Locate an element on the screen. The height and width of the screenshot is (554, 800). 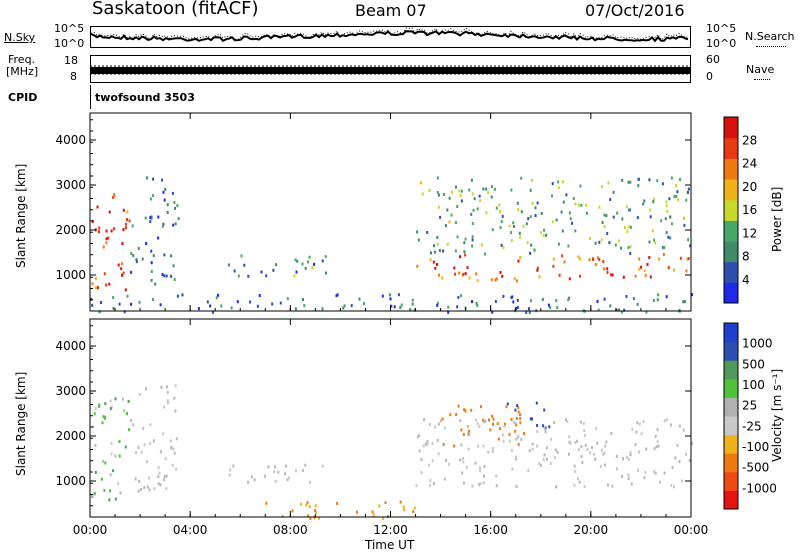
velocity-ylabel: Slant Range [km] is located at coordinates (21, 423).